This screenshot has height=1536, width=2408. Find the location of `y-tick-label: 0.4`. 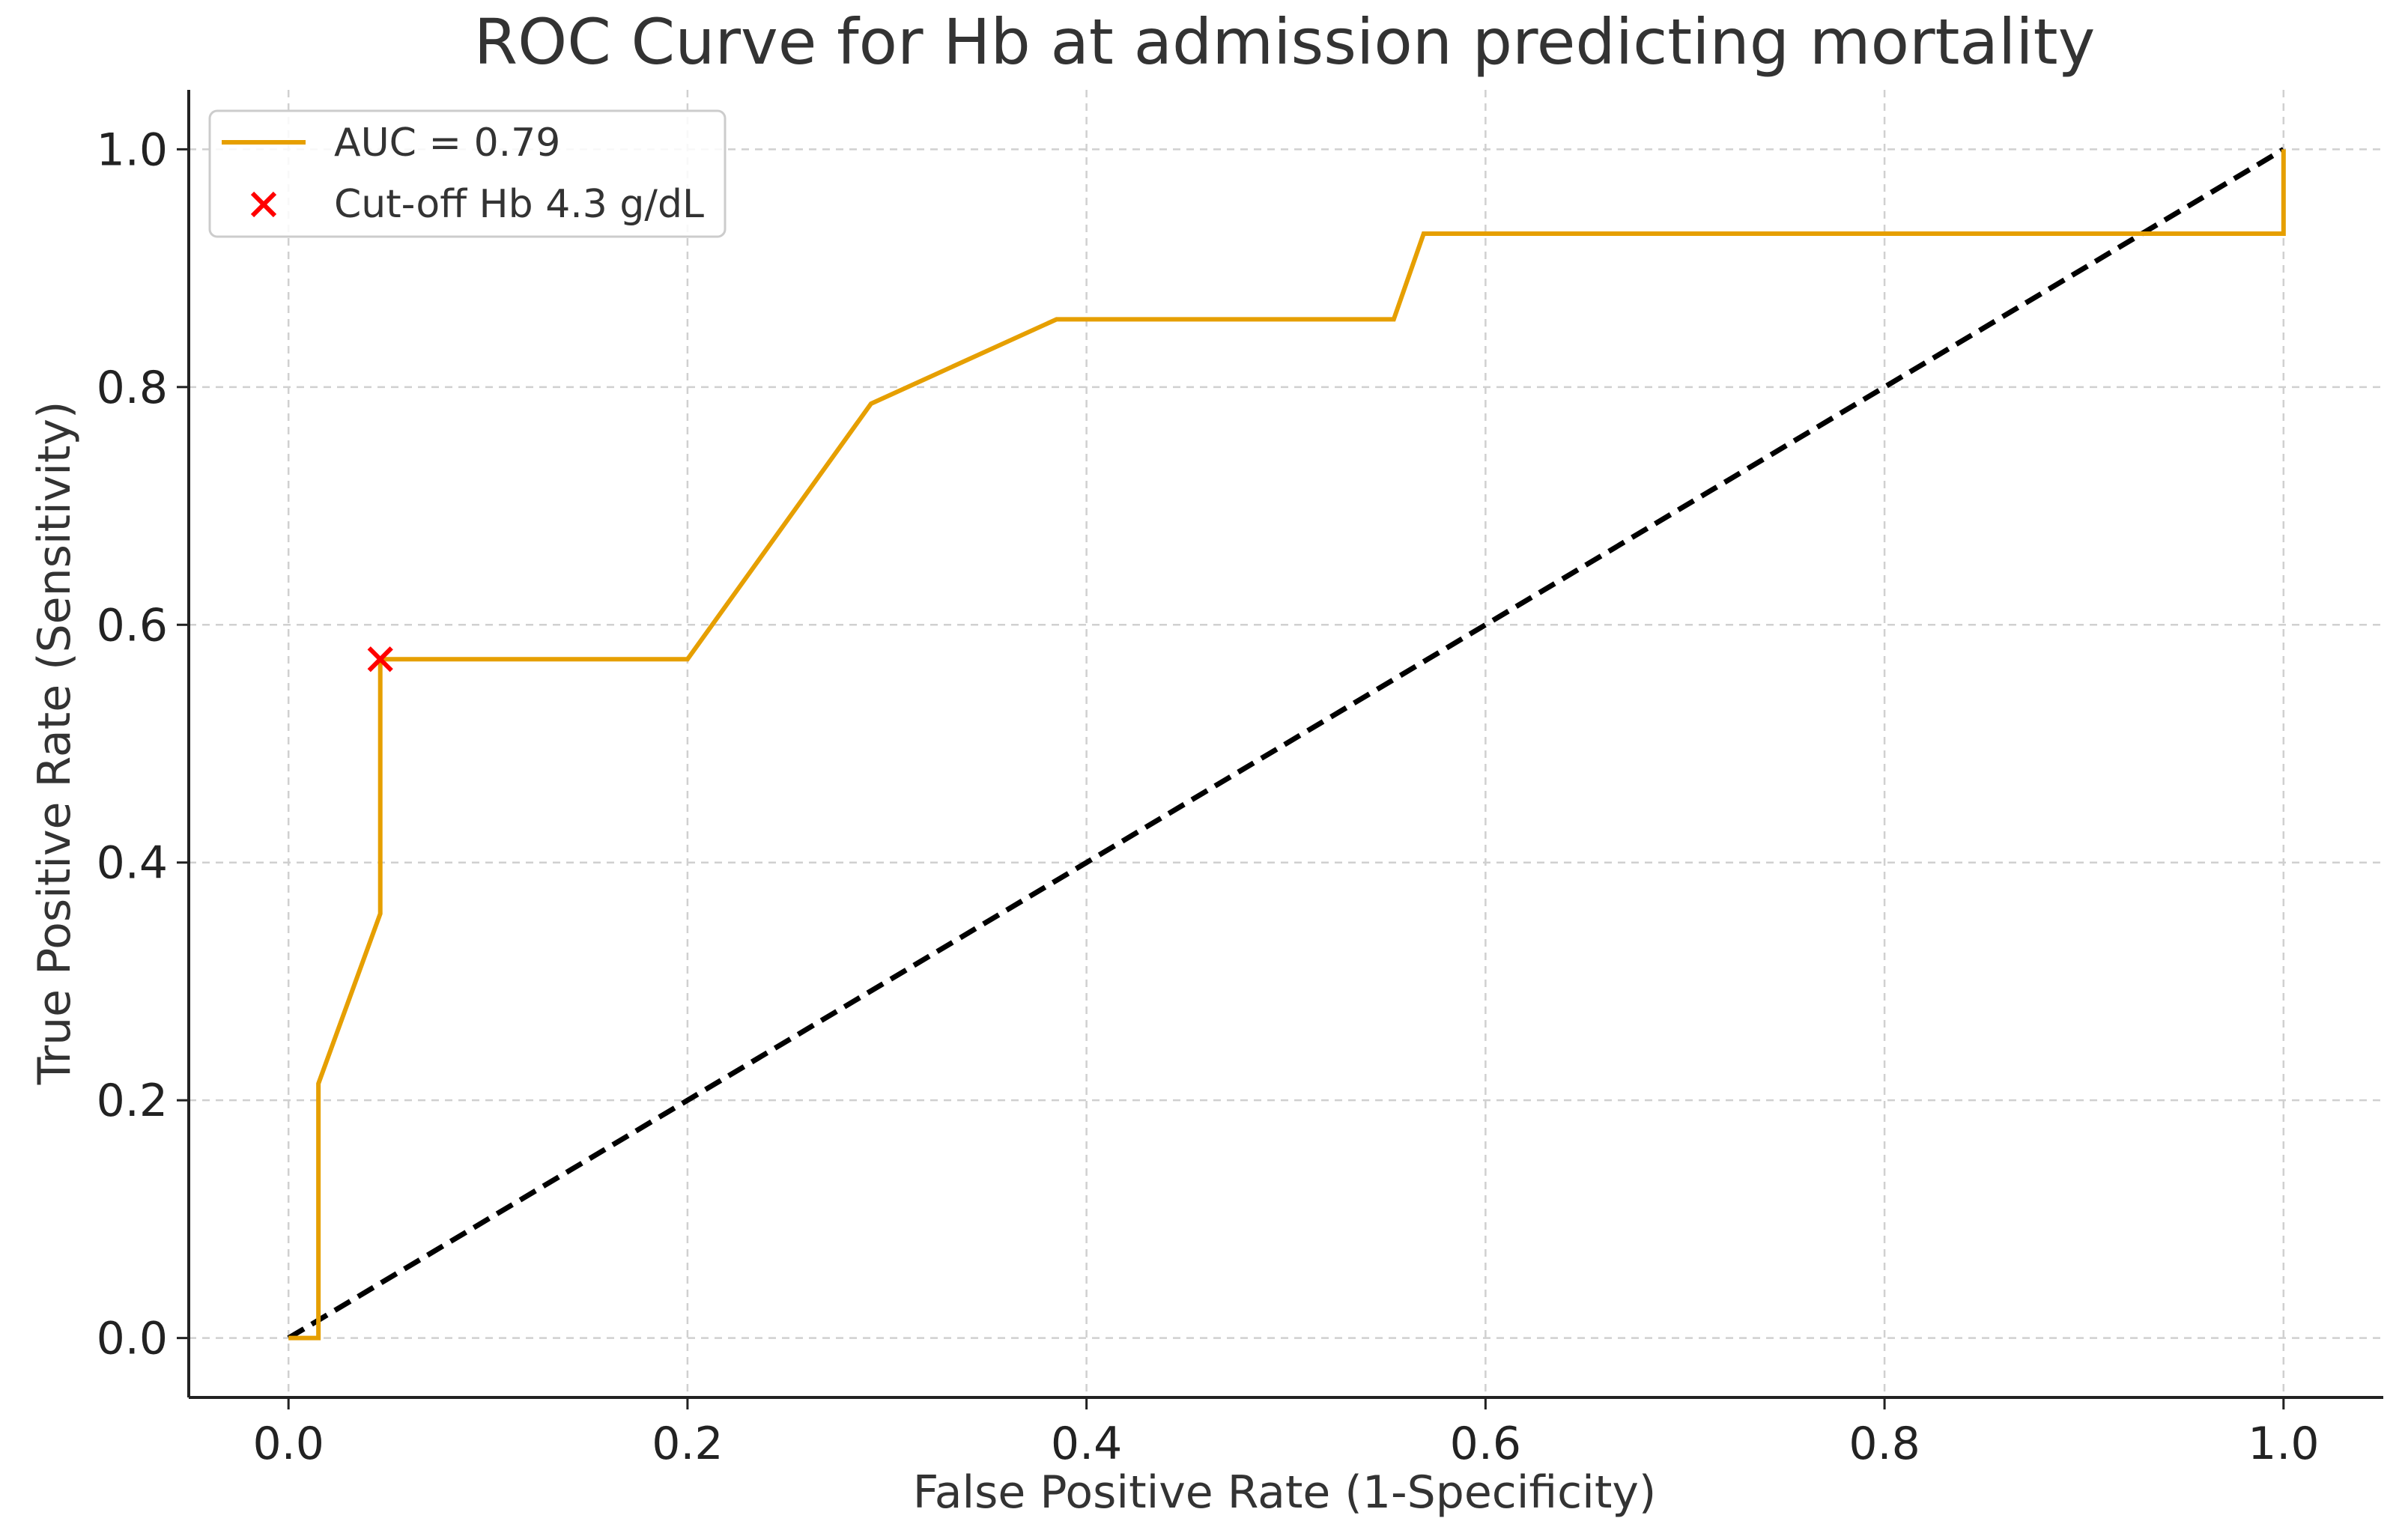

y-tick-label: 0.4 is located at coordinates (132, 863).